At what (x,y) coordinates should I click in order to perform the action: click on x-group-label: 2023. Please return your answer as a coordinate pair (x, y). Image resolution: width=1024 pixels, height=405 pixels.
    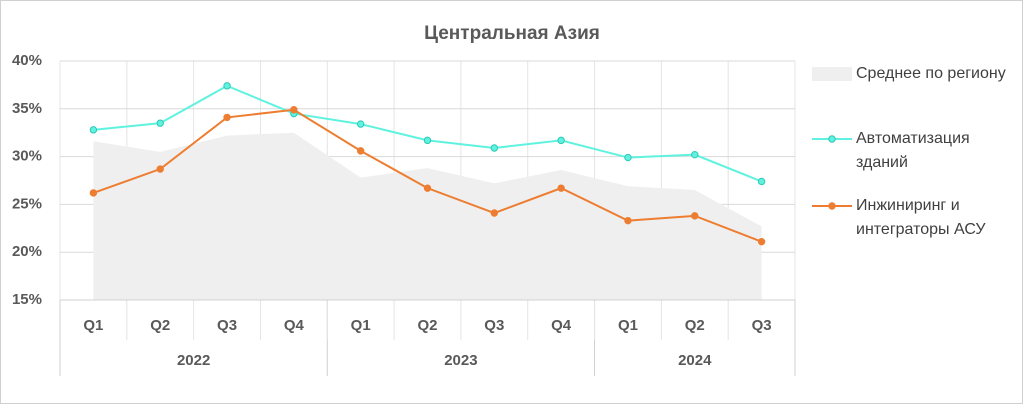
    Looking at the image, I should click on (460, 360).